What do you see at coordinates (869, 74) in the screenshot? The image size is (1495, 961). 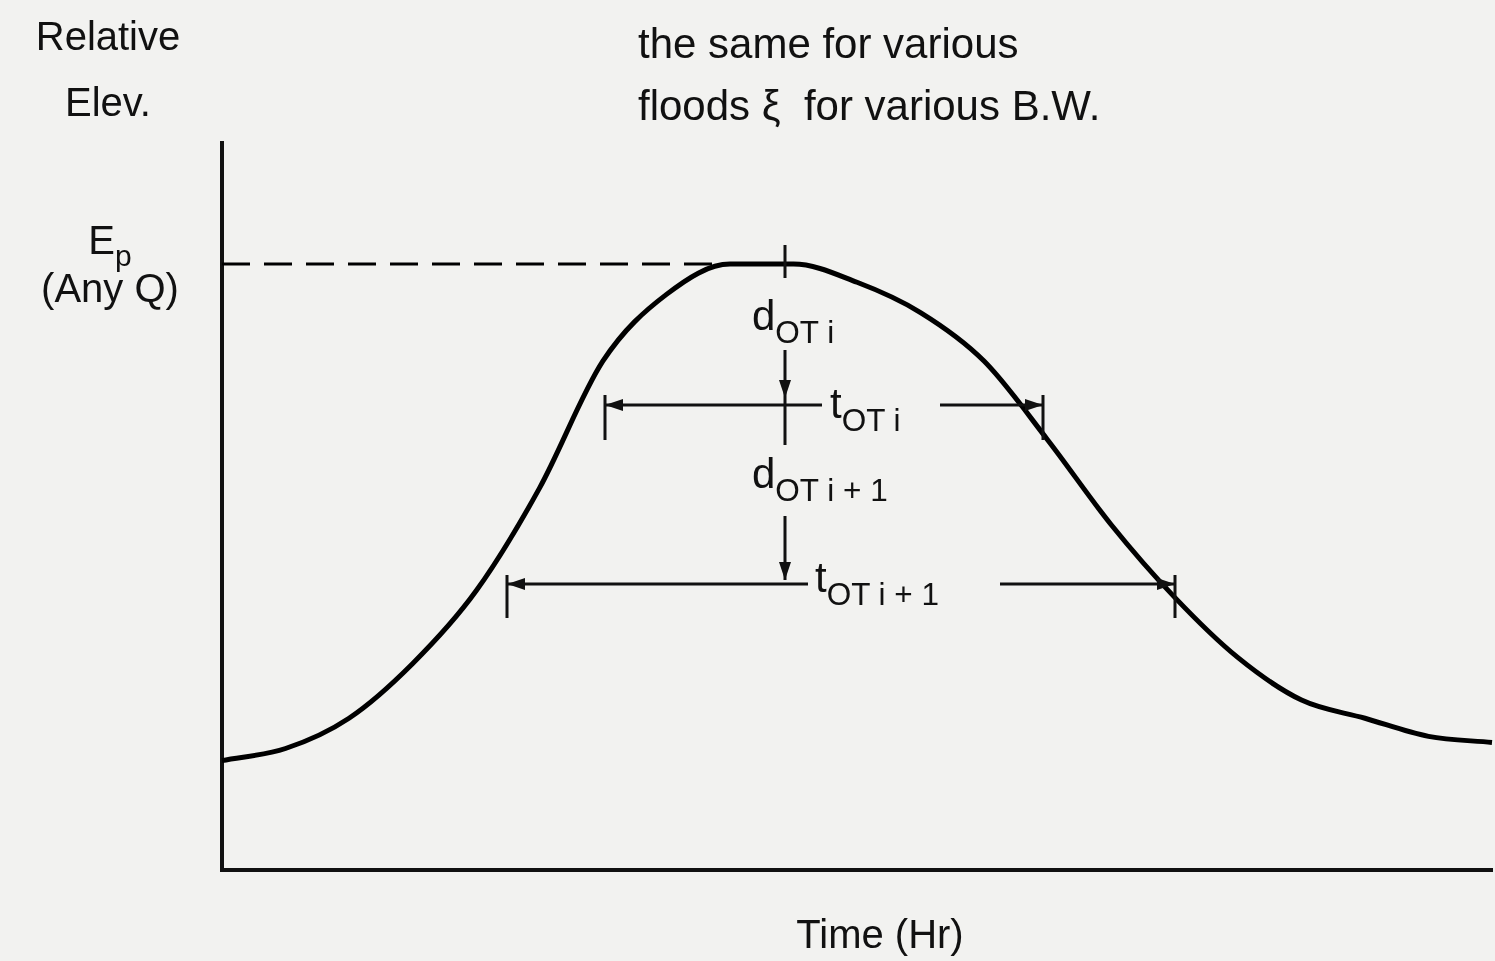 I see `chart-title: the same for various floods ξ for various B.W.` at bounding box center [869, 74].